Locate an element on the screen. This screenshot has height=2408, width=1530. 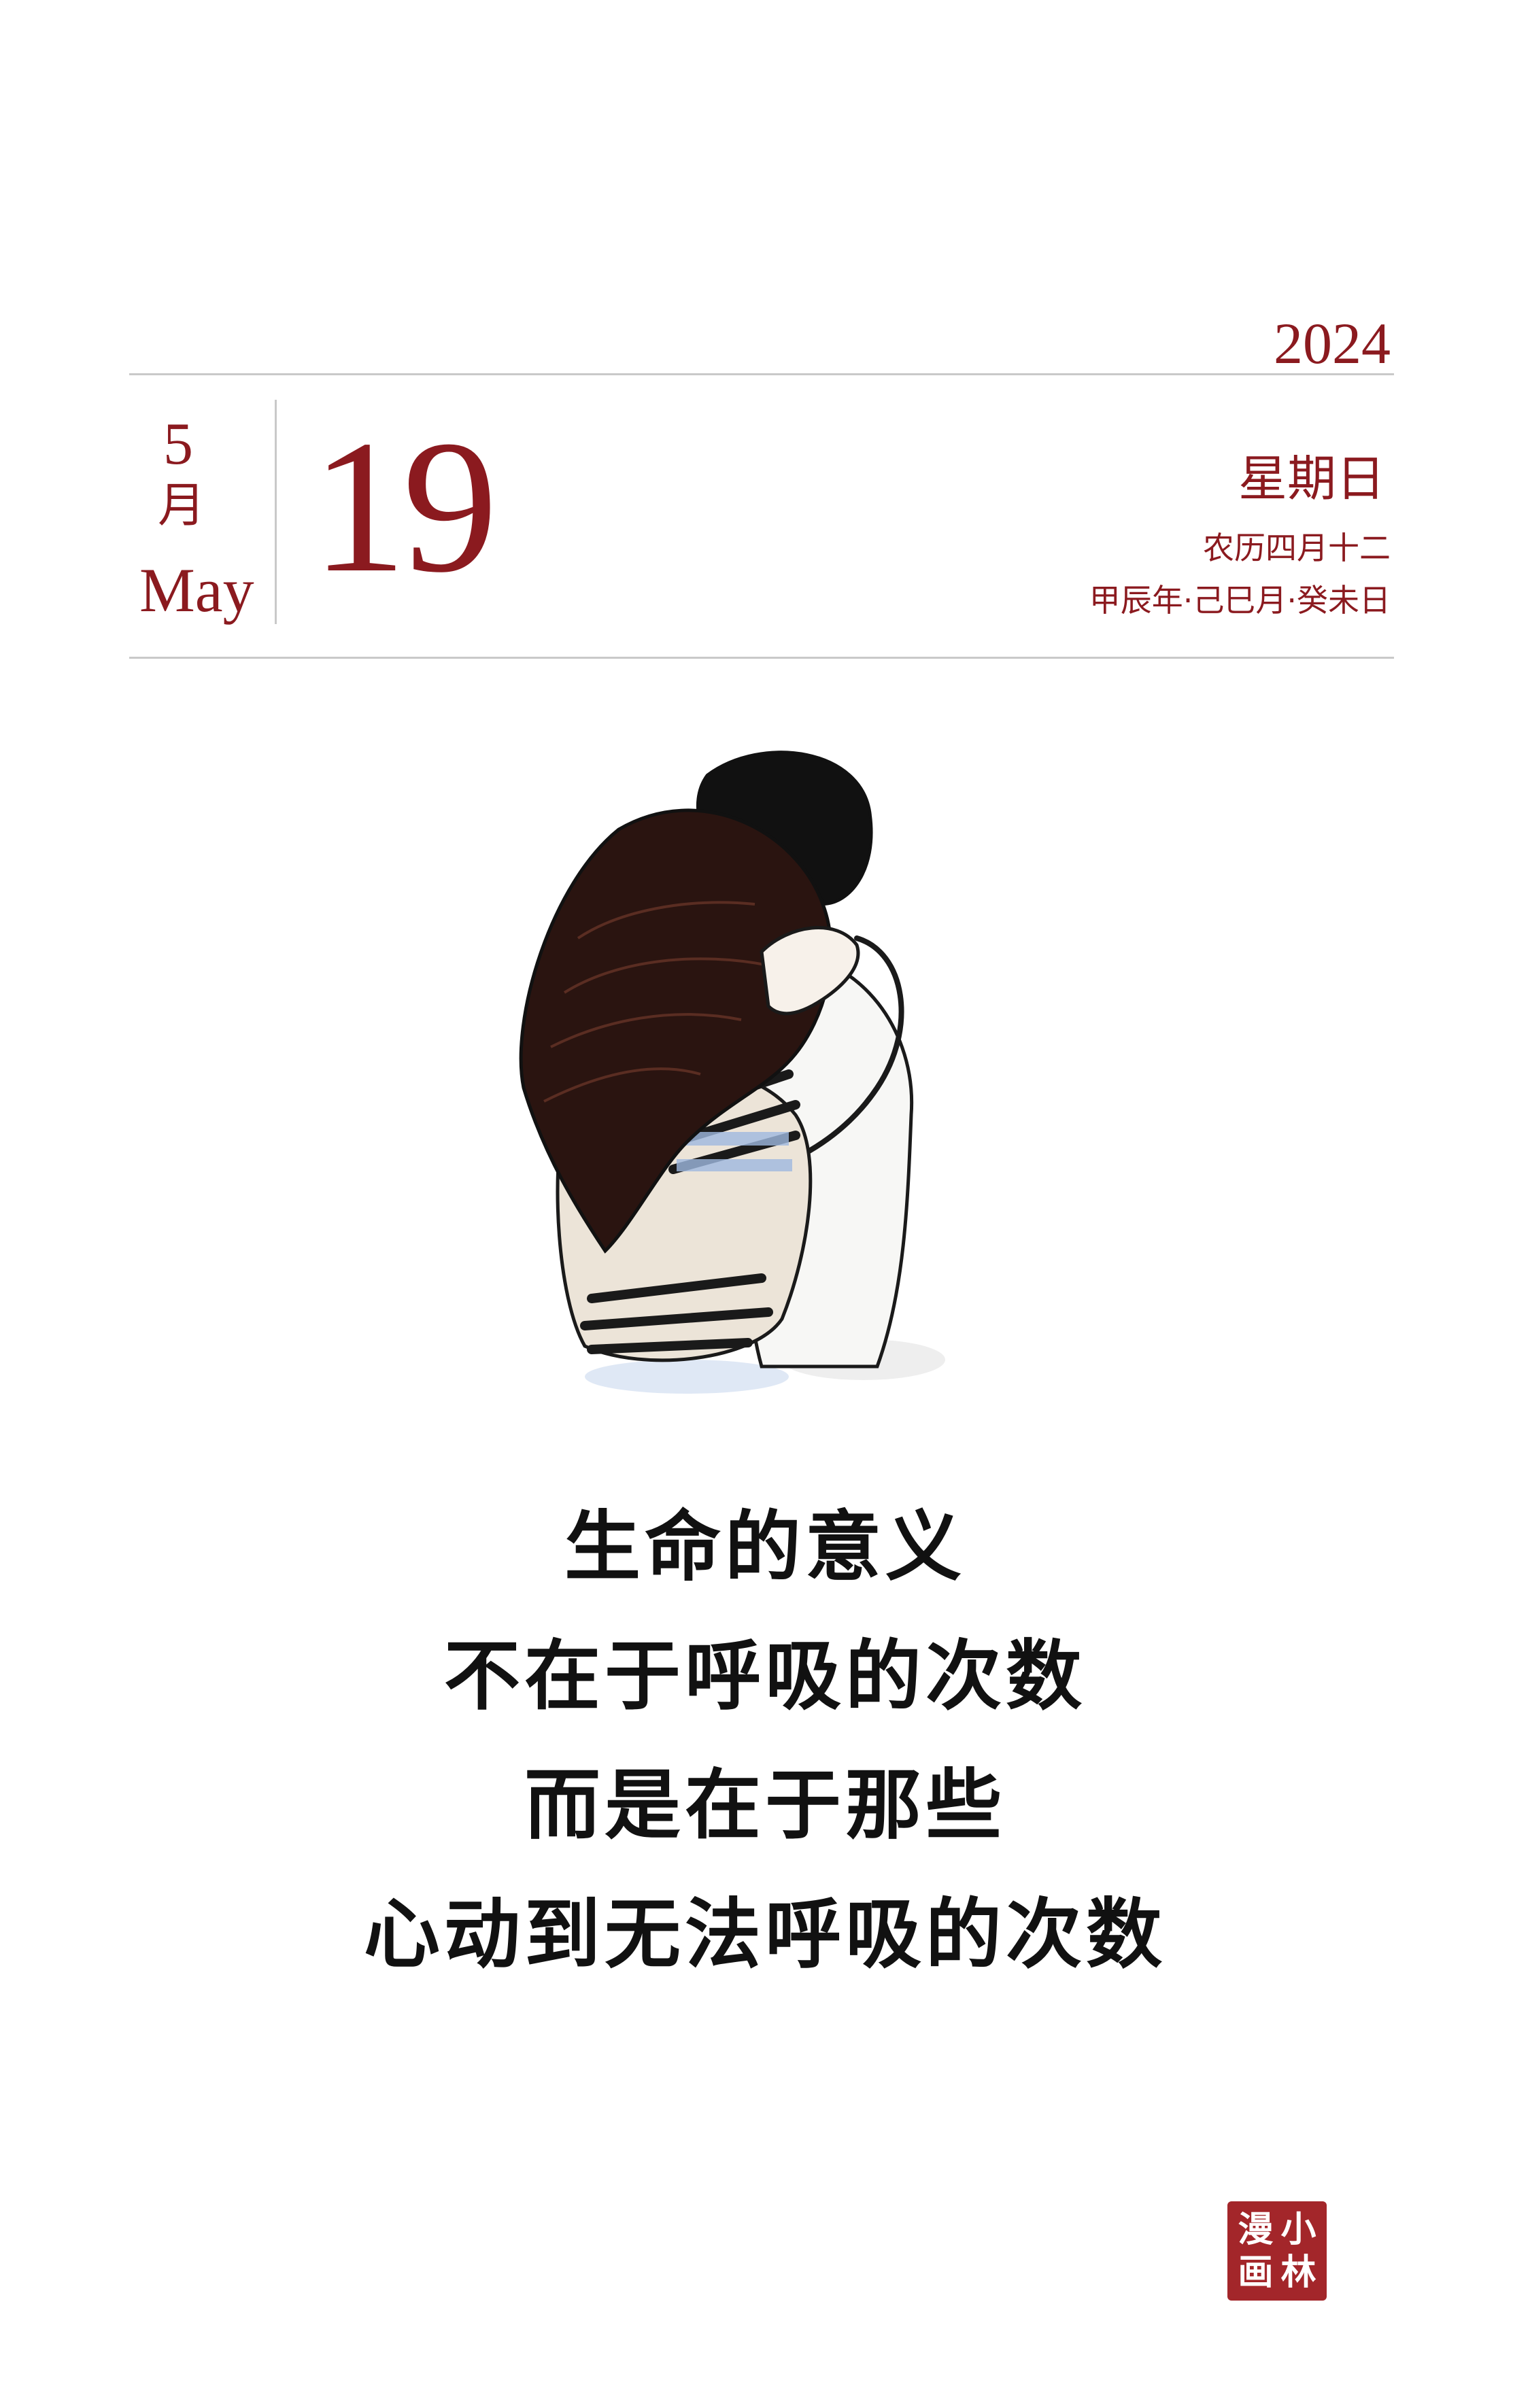
ganzhi-date: 甲辰年·己巳月·癸未日 is located at coordinates (1240, 600).